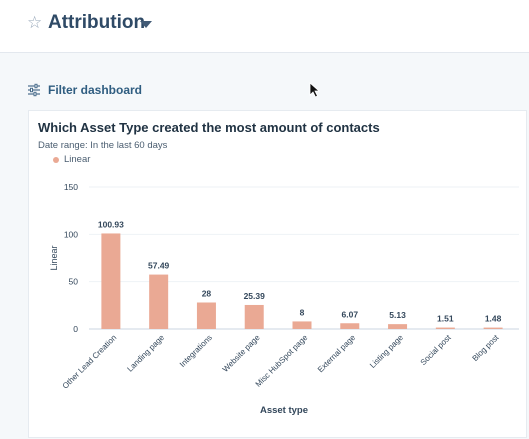 The width and height of the screenshot is (529, 439). Describe the element at coordinates (196, 351) in the screenshot. I see `x-tick-label: Integrations` at that location.